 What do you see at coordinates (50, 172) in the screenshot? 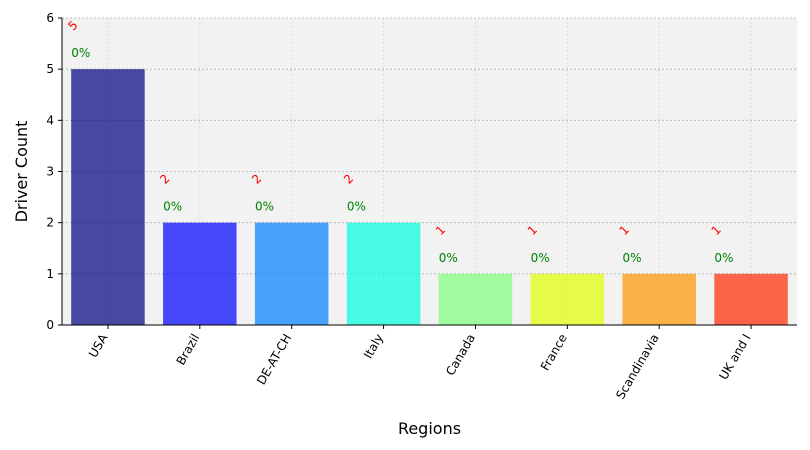
I see `y-tick-label: 3` at bounding box center [50, 172].